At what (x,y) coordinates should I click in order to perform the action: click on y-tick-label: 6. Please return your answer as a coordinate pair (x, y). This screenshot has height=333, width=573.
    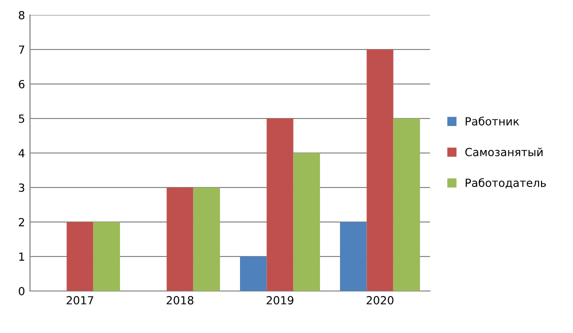
    Looking at the image, I should click on (21, 84).